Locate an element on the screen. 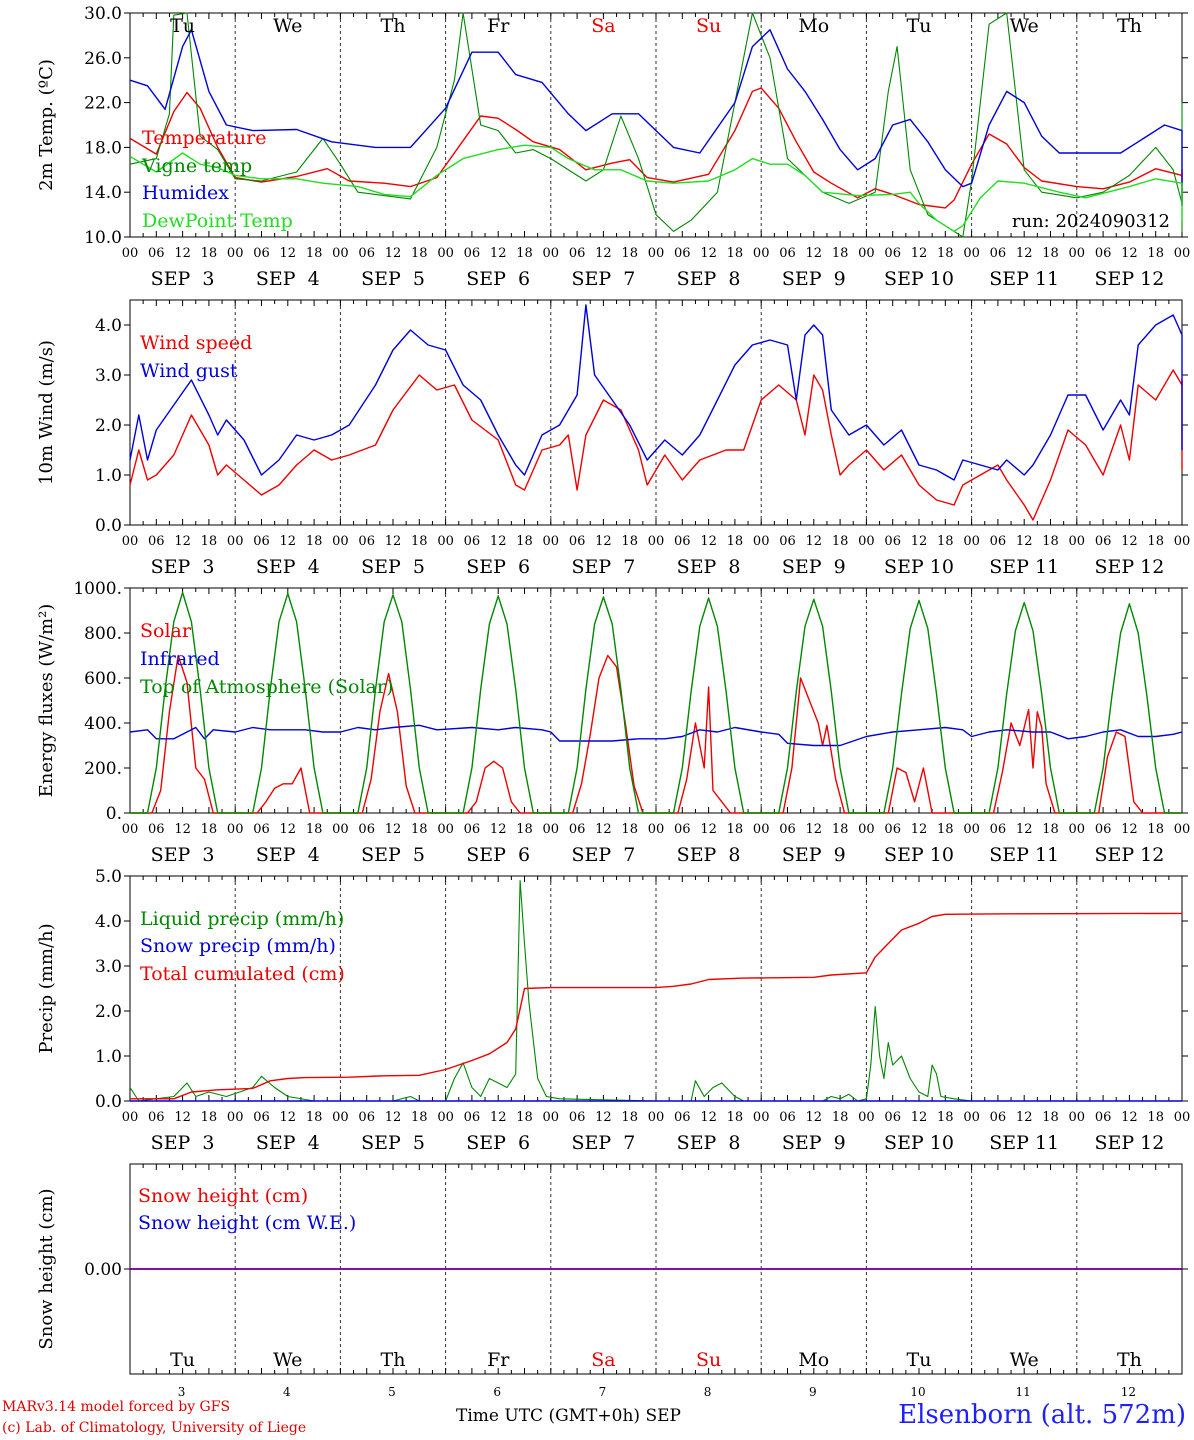  y-tick-label: 0.0 is located at coordinates (108, 1102).